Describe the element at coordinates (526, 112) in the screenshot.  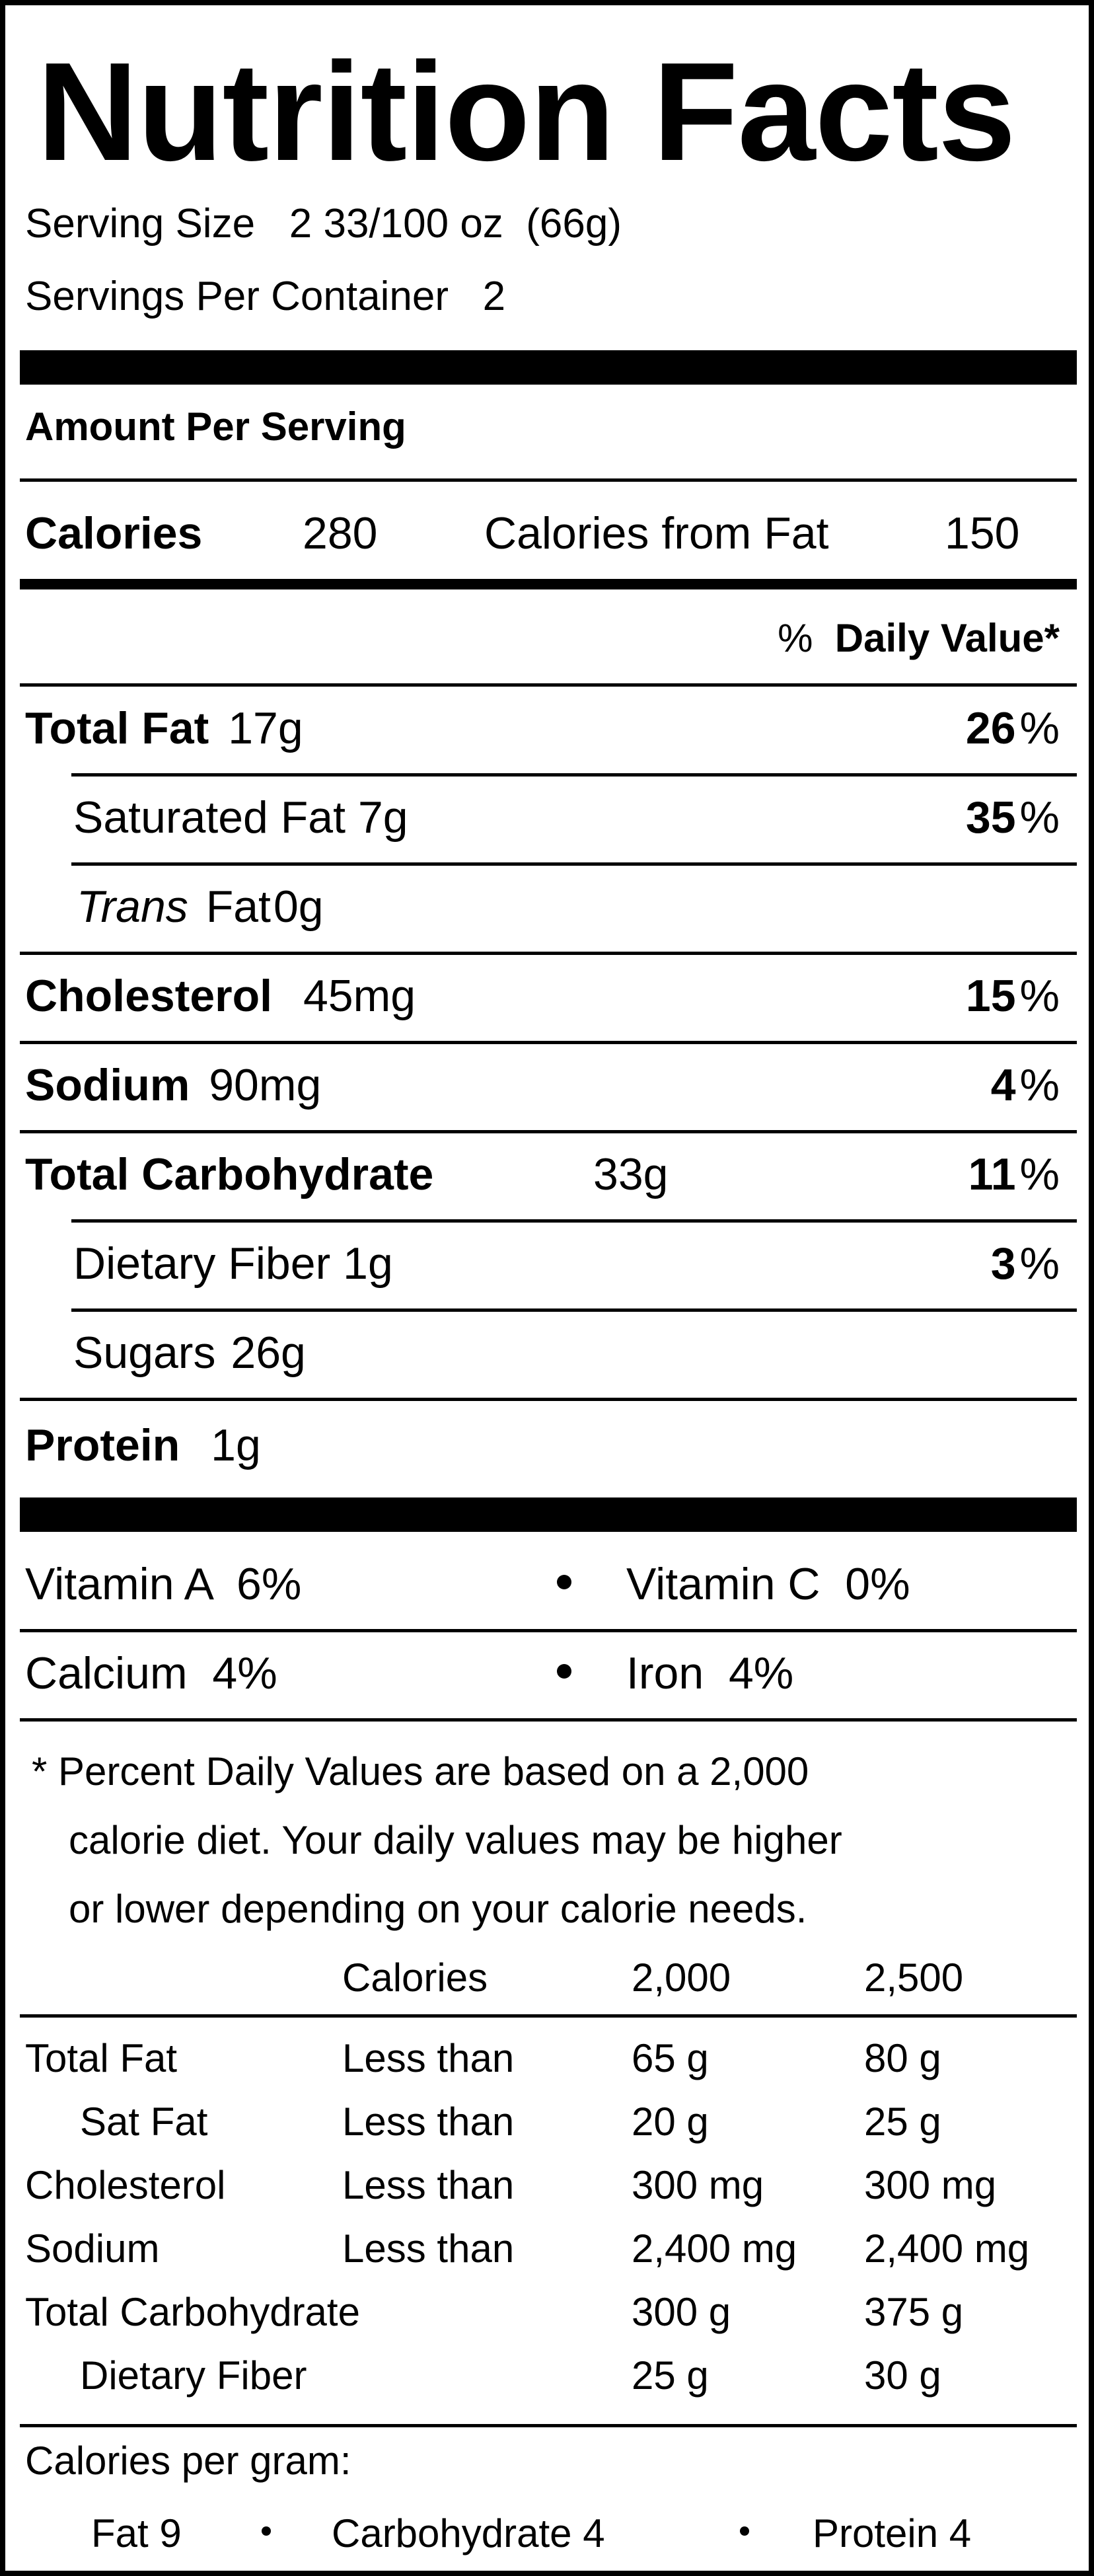
I see `label-title: Nutrition Facts` at that location.